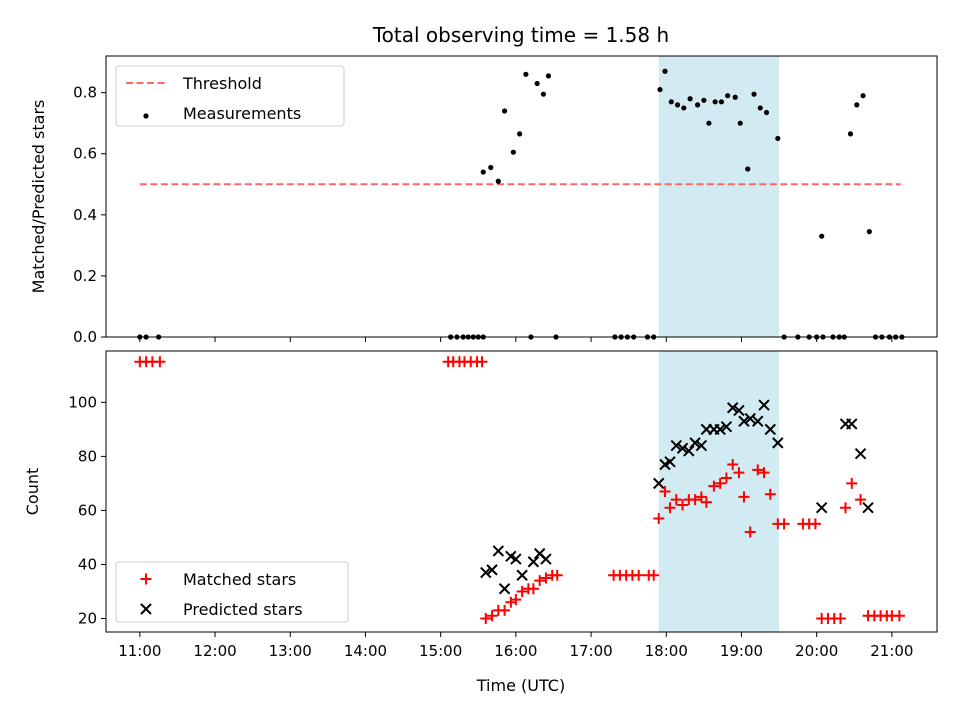 This screenshot has height=720, width=960. Describe the element at coordinates (87, 456) in the screenshot. I see `bottom-y-tick-label: 80` at that location.